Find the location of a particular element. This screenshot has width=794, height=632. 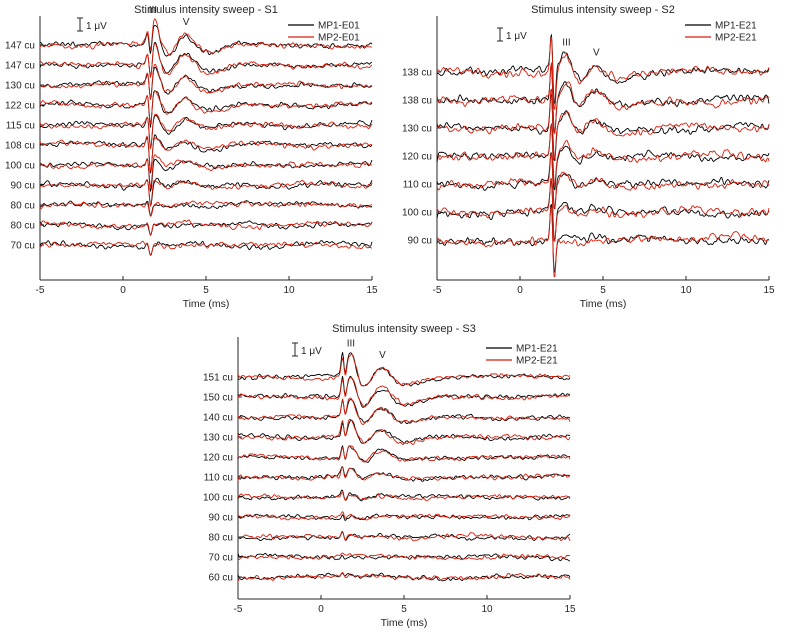

waveform-trace-s2-row2-mp2 is located at coordinates (603, 124).